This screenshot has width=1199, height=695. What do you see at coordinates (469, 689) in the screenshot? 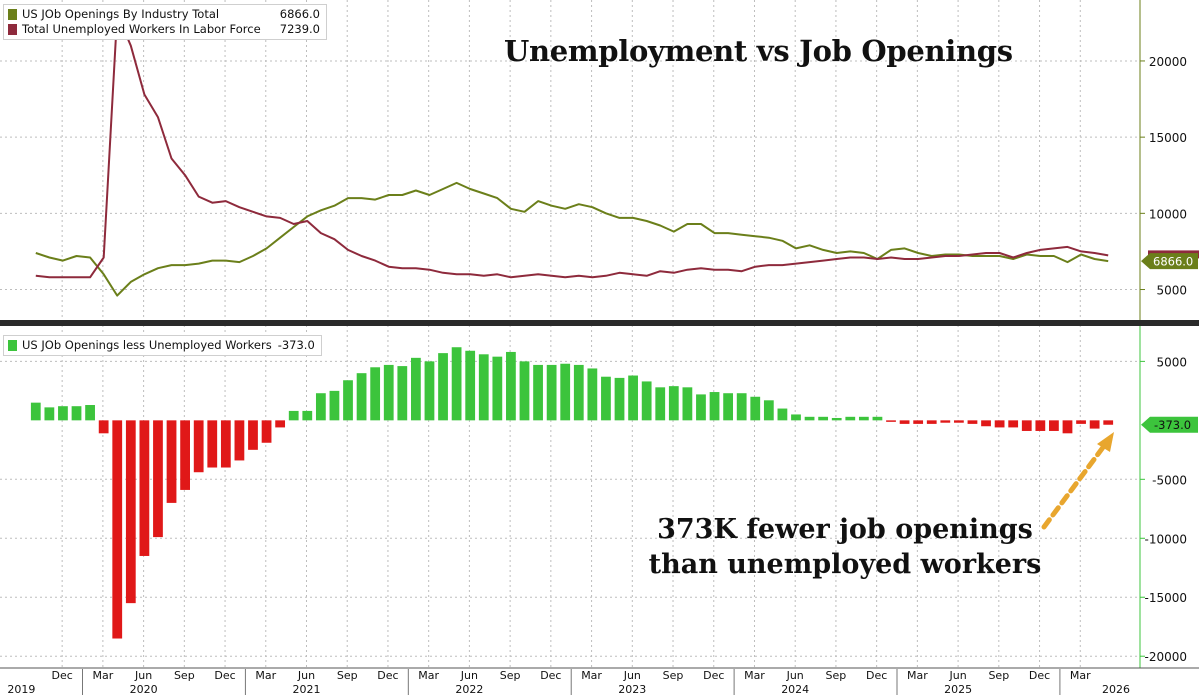
I see `x-year-label: 2022` at bounding box center [469, 689].